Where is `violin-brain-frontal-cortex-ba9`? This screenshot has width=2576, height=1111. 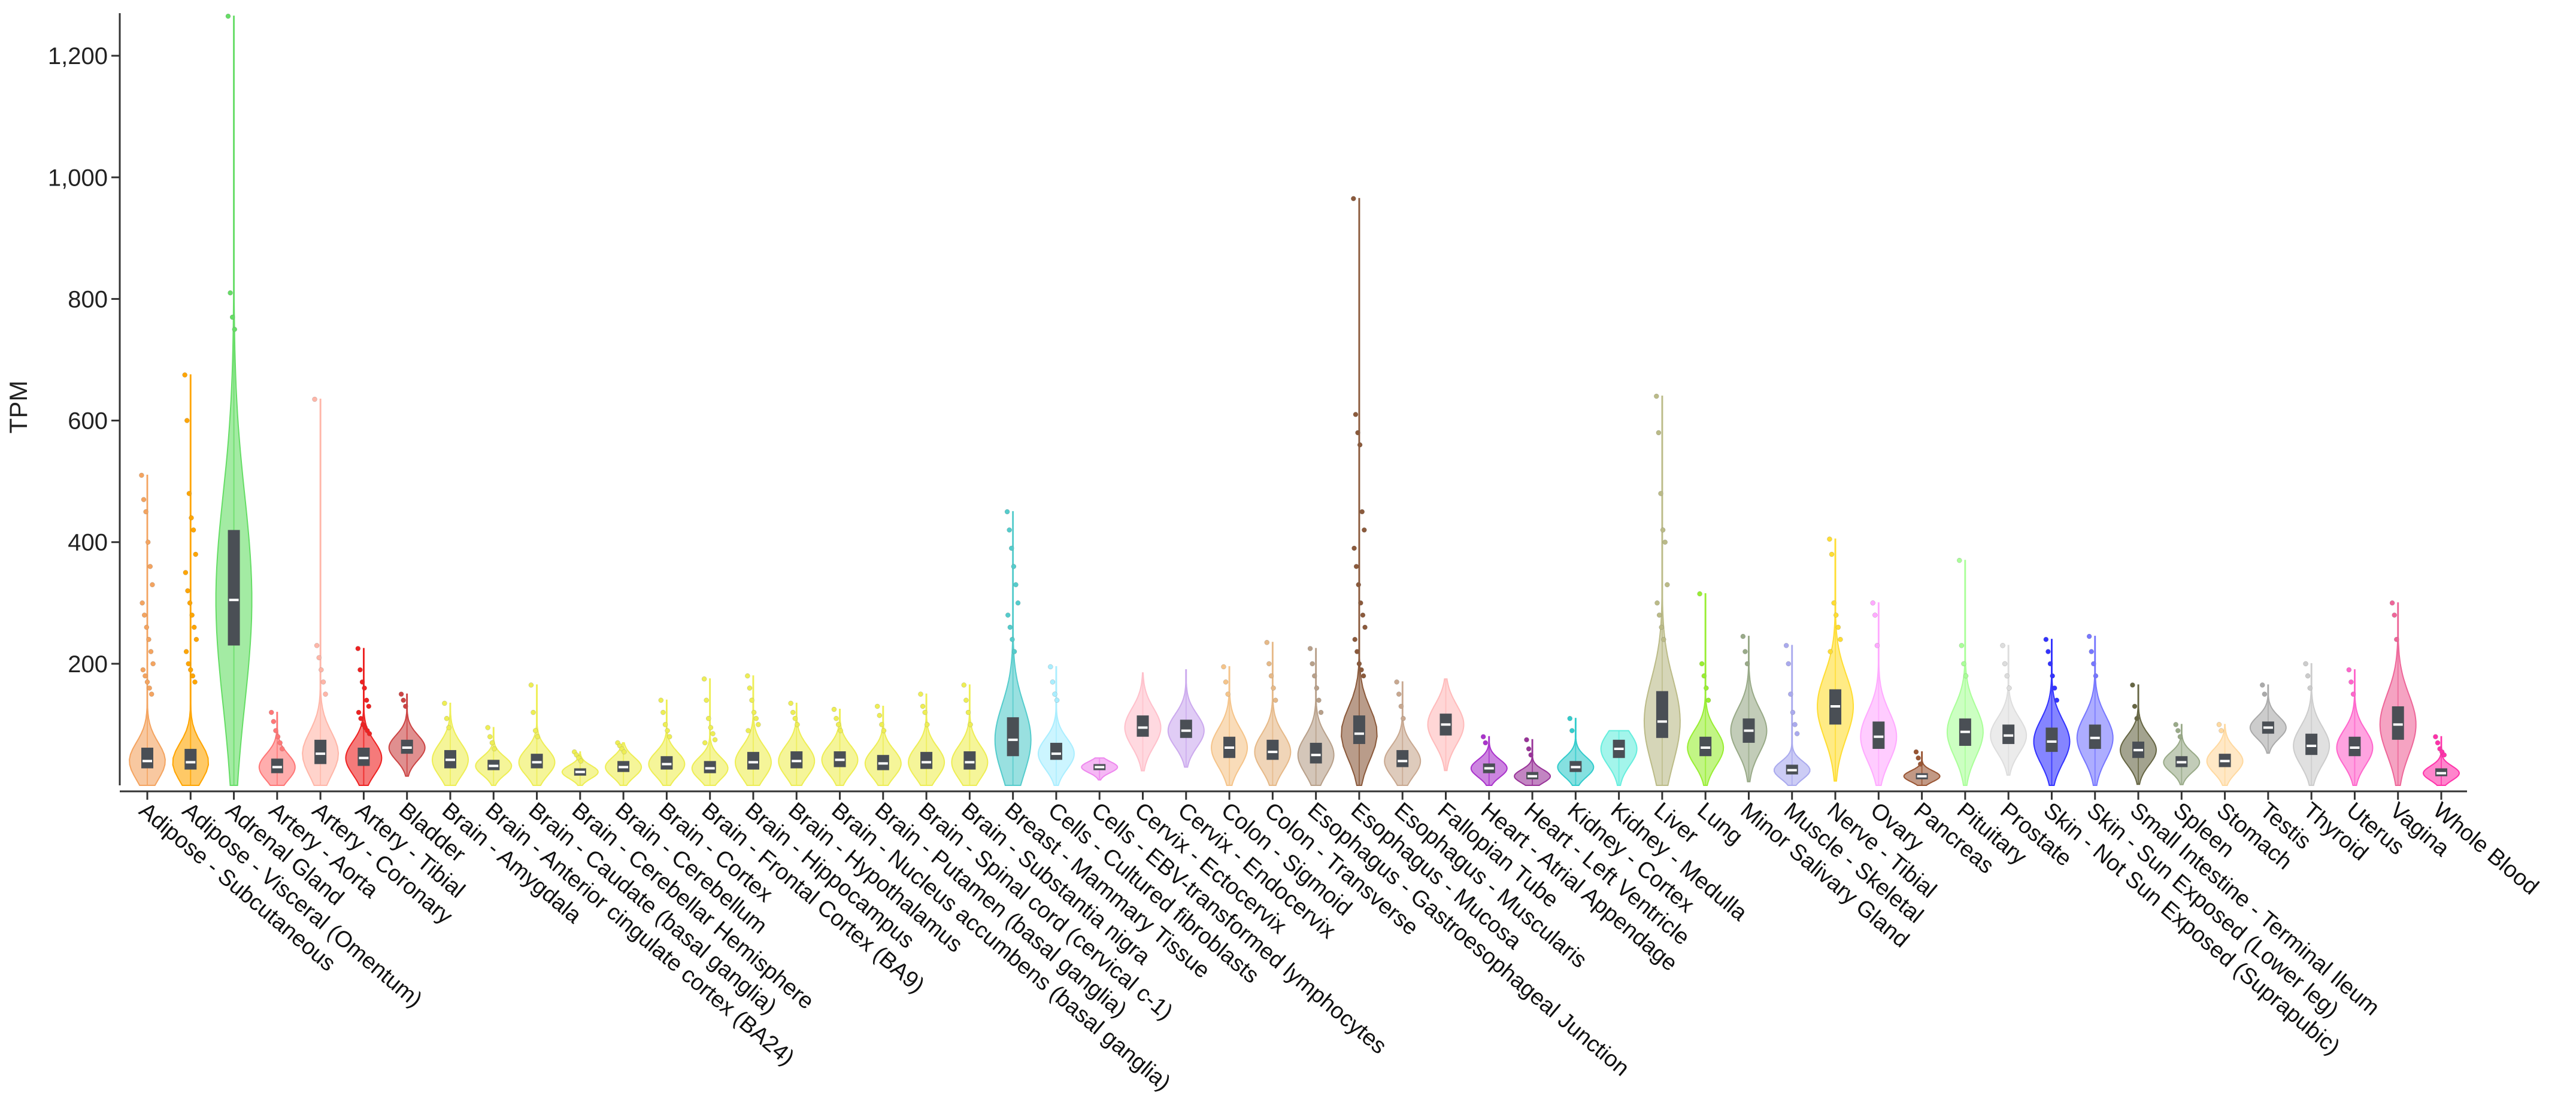 violin-brain-frontal-cortex-ba9 is located at coordinates (710, 731).